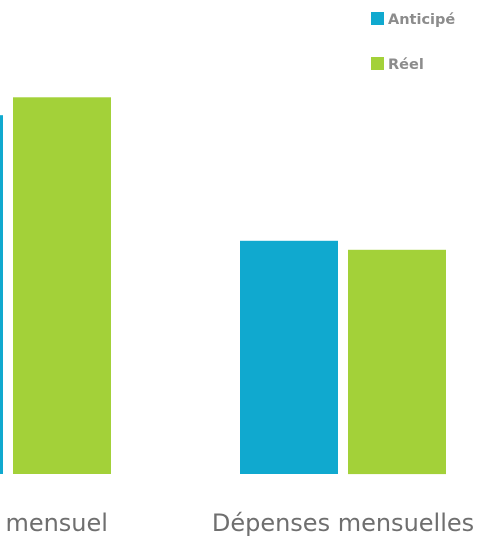 The height and width of the screenshot is (539, 501). I want to click on bar-réel-1, so click(397, 362).